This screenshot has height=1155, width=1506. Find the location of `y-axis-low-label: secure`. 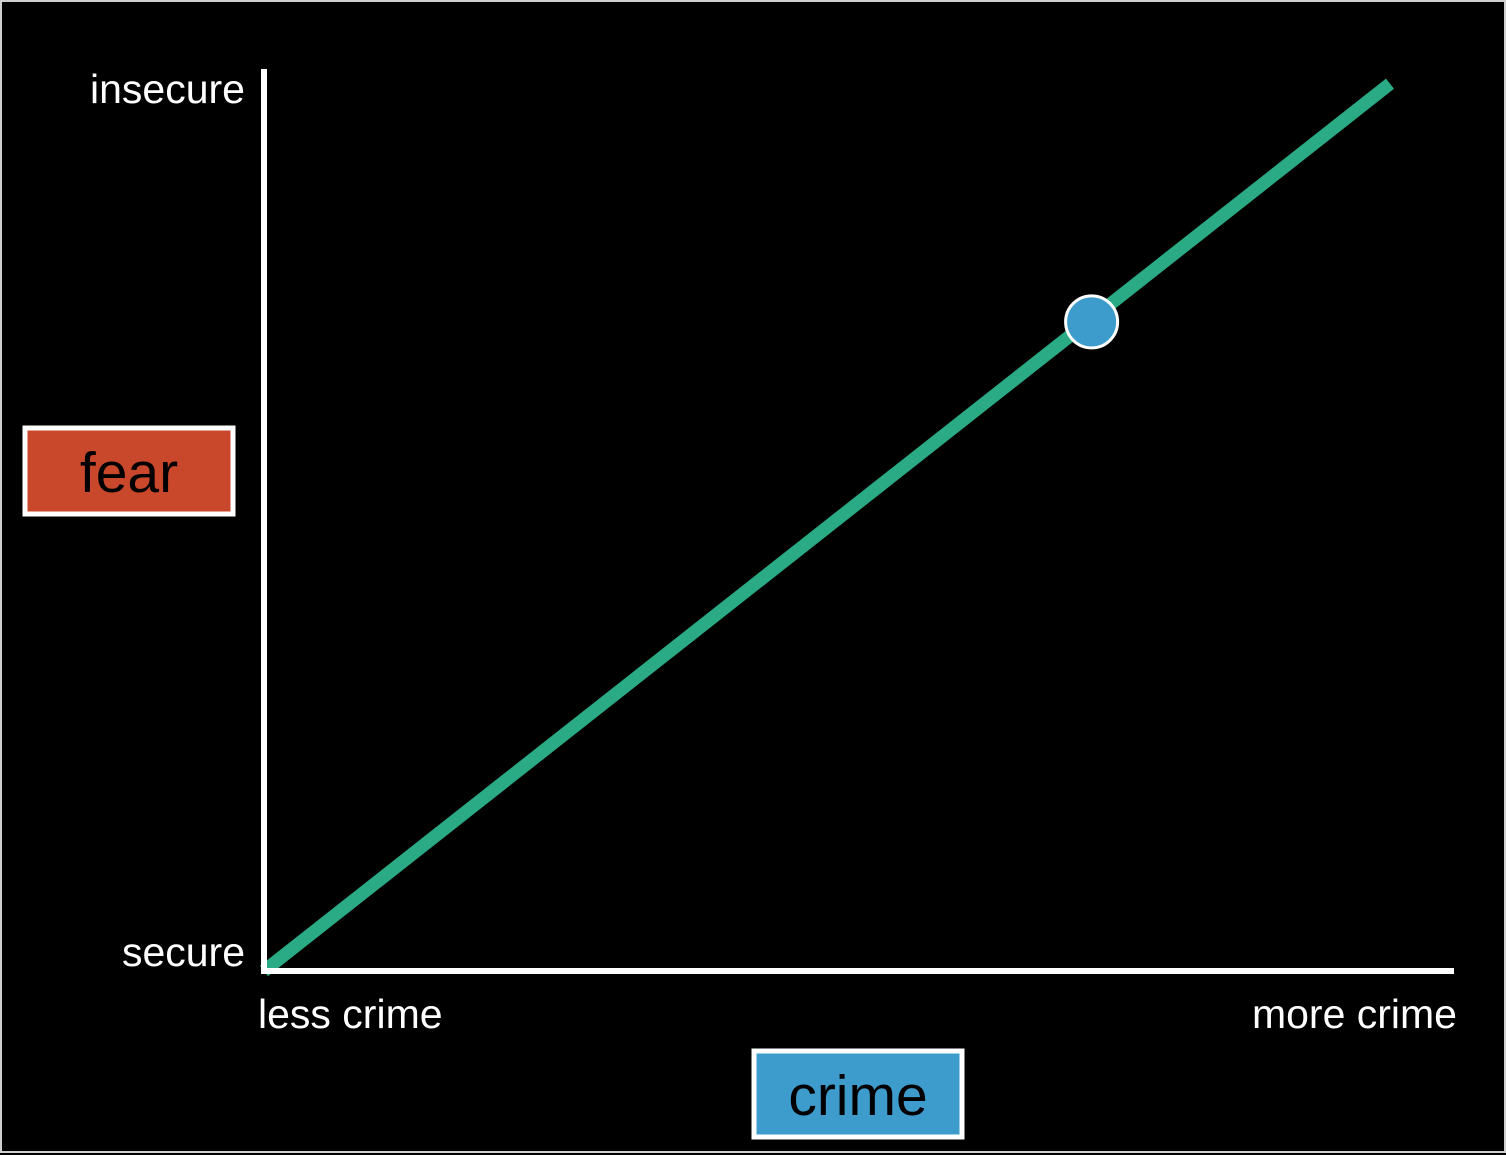

y-axis-low-label: secure is located at coordinates (183, 952).